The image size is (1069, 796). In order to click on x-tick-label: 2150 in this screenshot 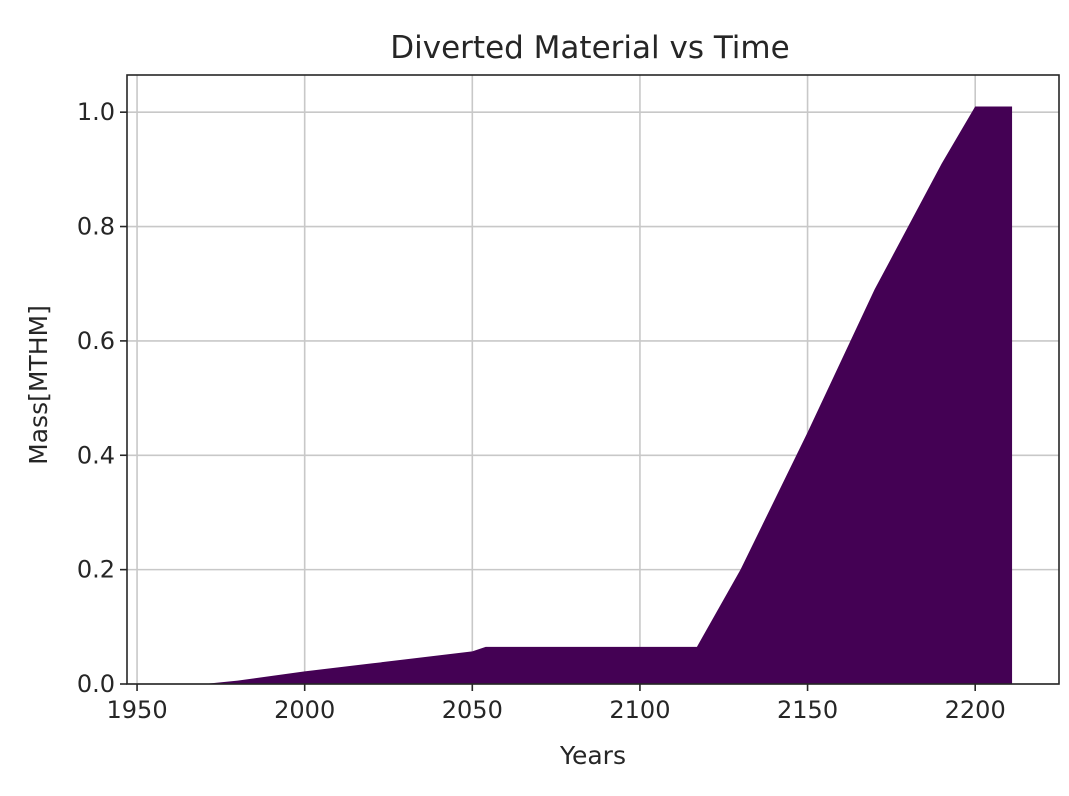, I will do `click(807, 710)`.